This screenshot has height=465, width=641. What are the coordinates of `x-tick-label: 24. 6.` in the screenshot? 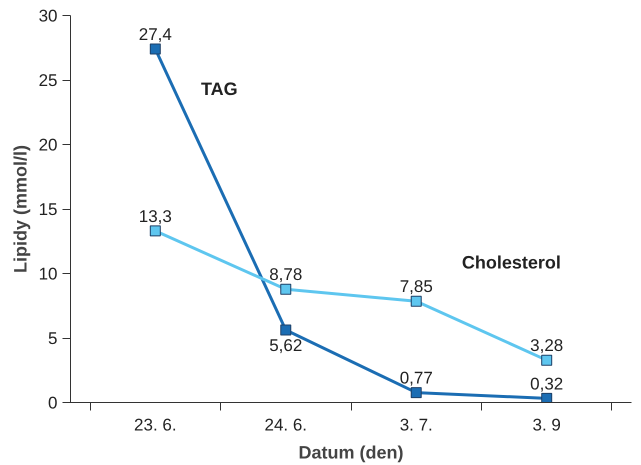 It's located at (286, 425).